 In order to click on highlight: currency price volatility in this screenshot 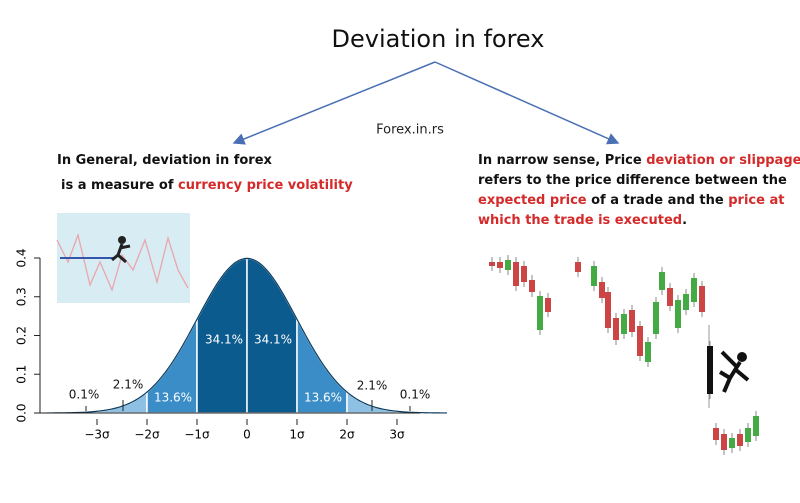, I will do `click(265, 185)`.